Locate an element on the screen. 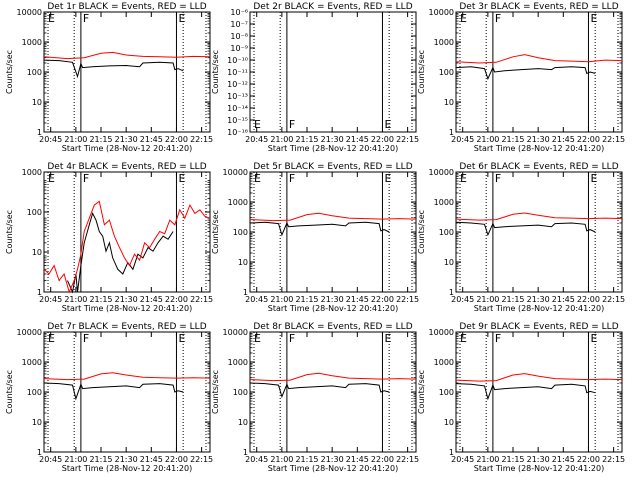  panel3-y-tick-label: 10000 is located at coordinates (441, 12).